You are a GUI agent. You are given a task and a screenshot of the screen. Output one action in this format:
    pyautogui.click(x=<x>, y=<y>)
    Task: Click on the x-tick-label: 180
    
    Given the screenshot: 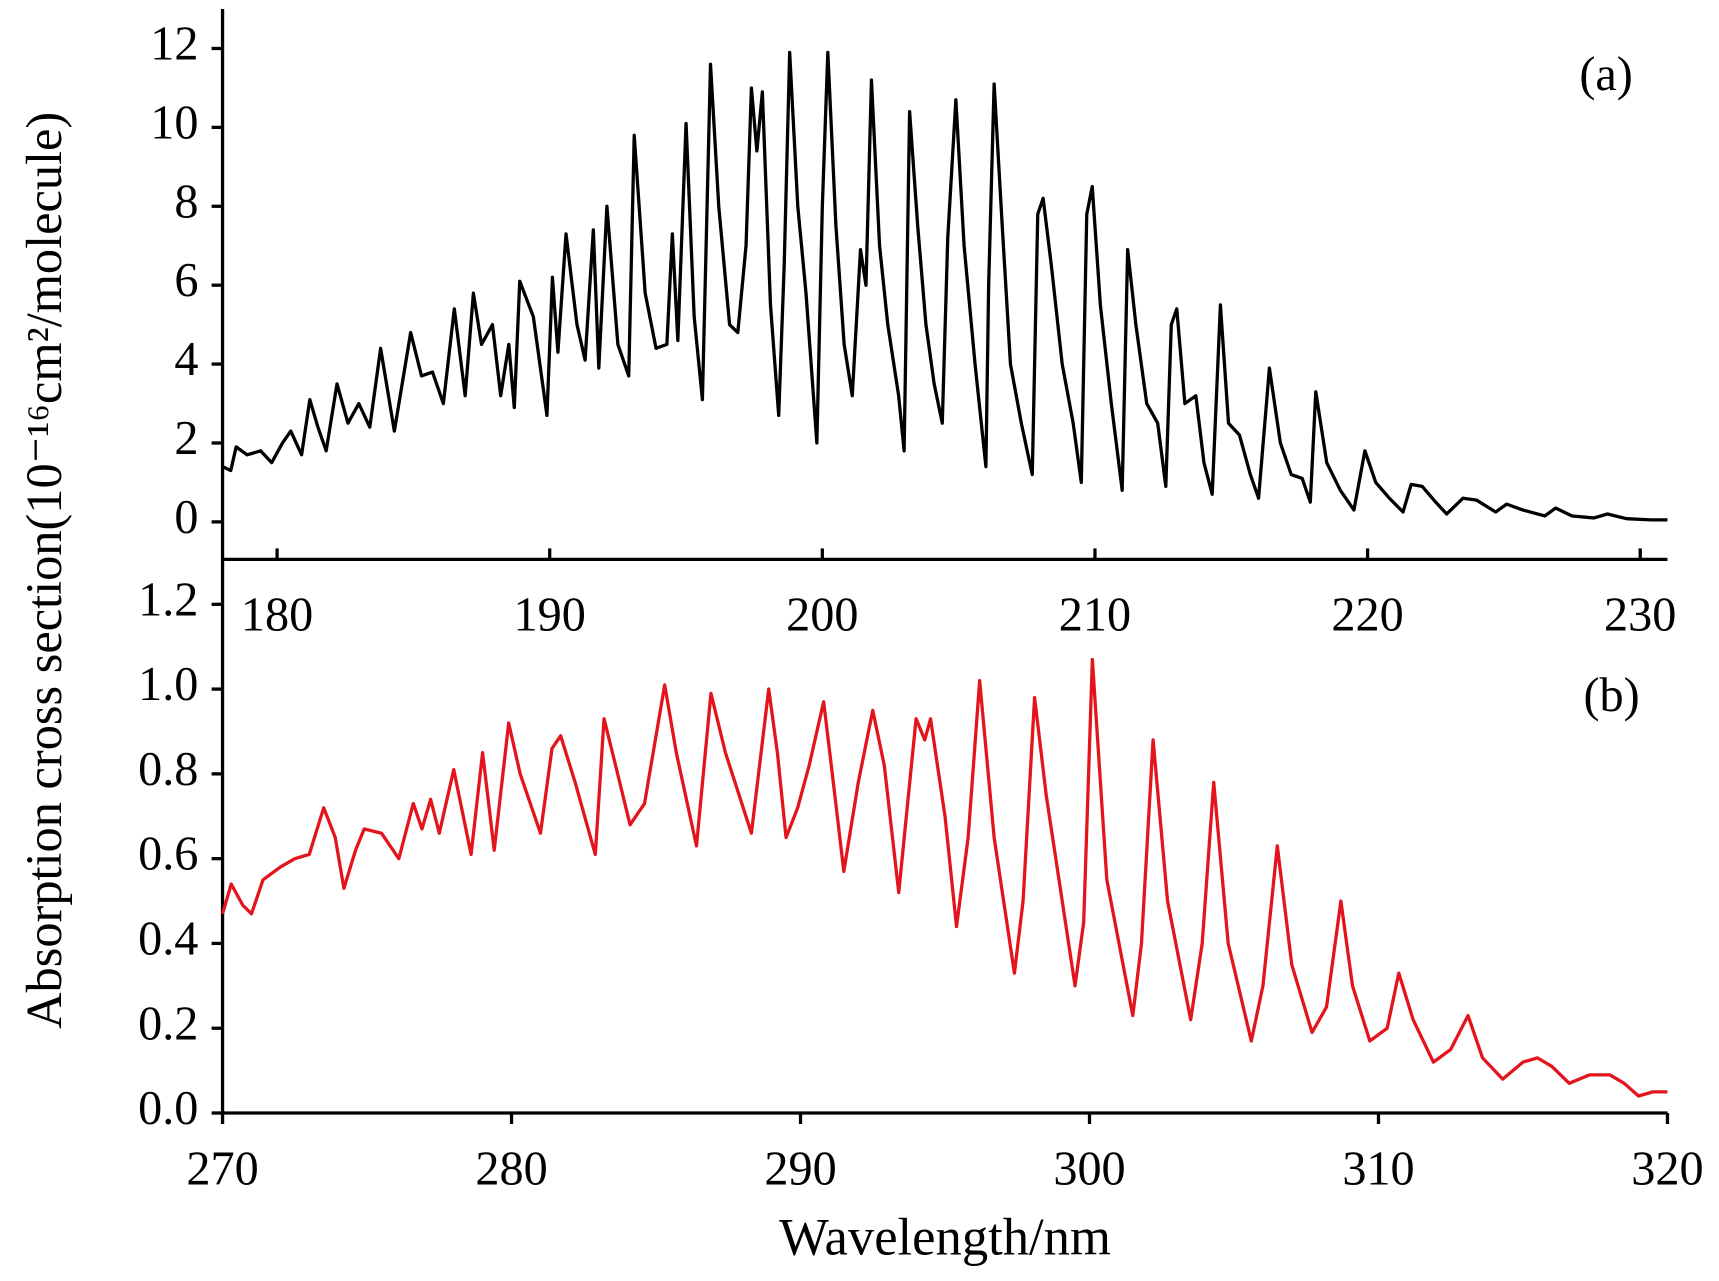 What is the action you would take?
    pyautogui.click(x=277, y=615)
    